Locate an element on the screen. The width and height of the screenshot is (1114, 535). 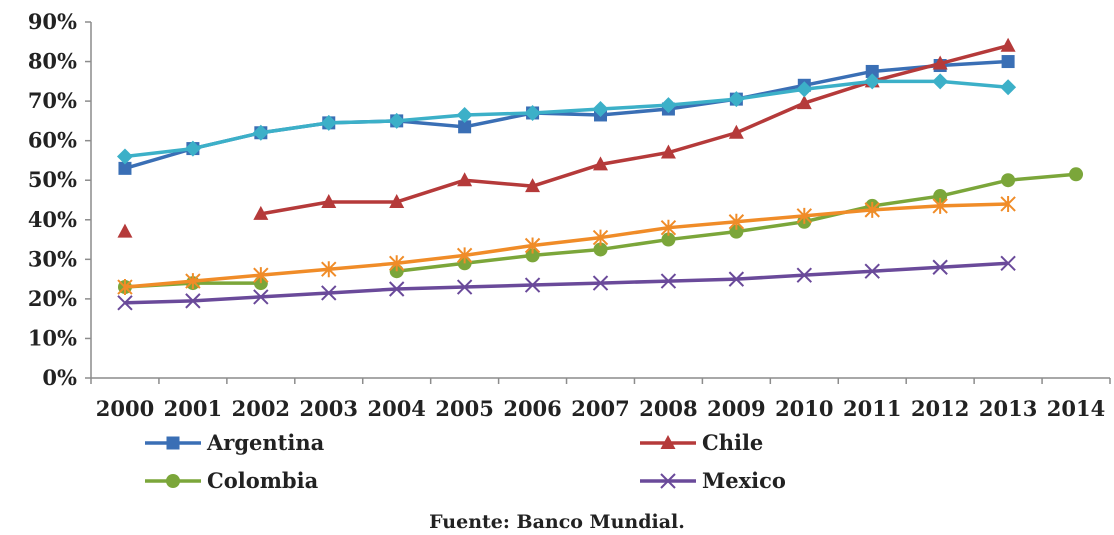
legend-label: Colombia is located at coordinates (263, 480).